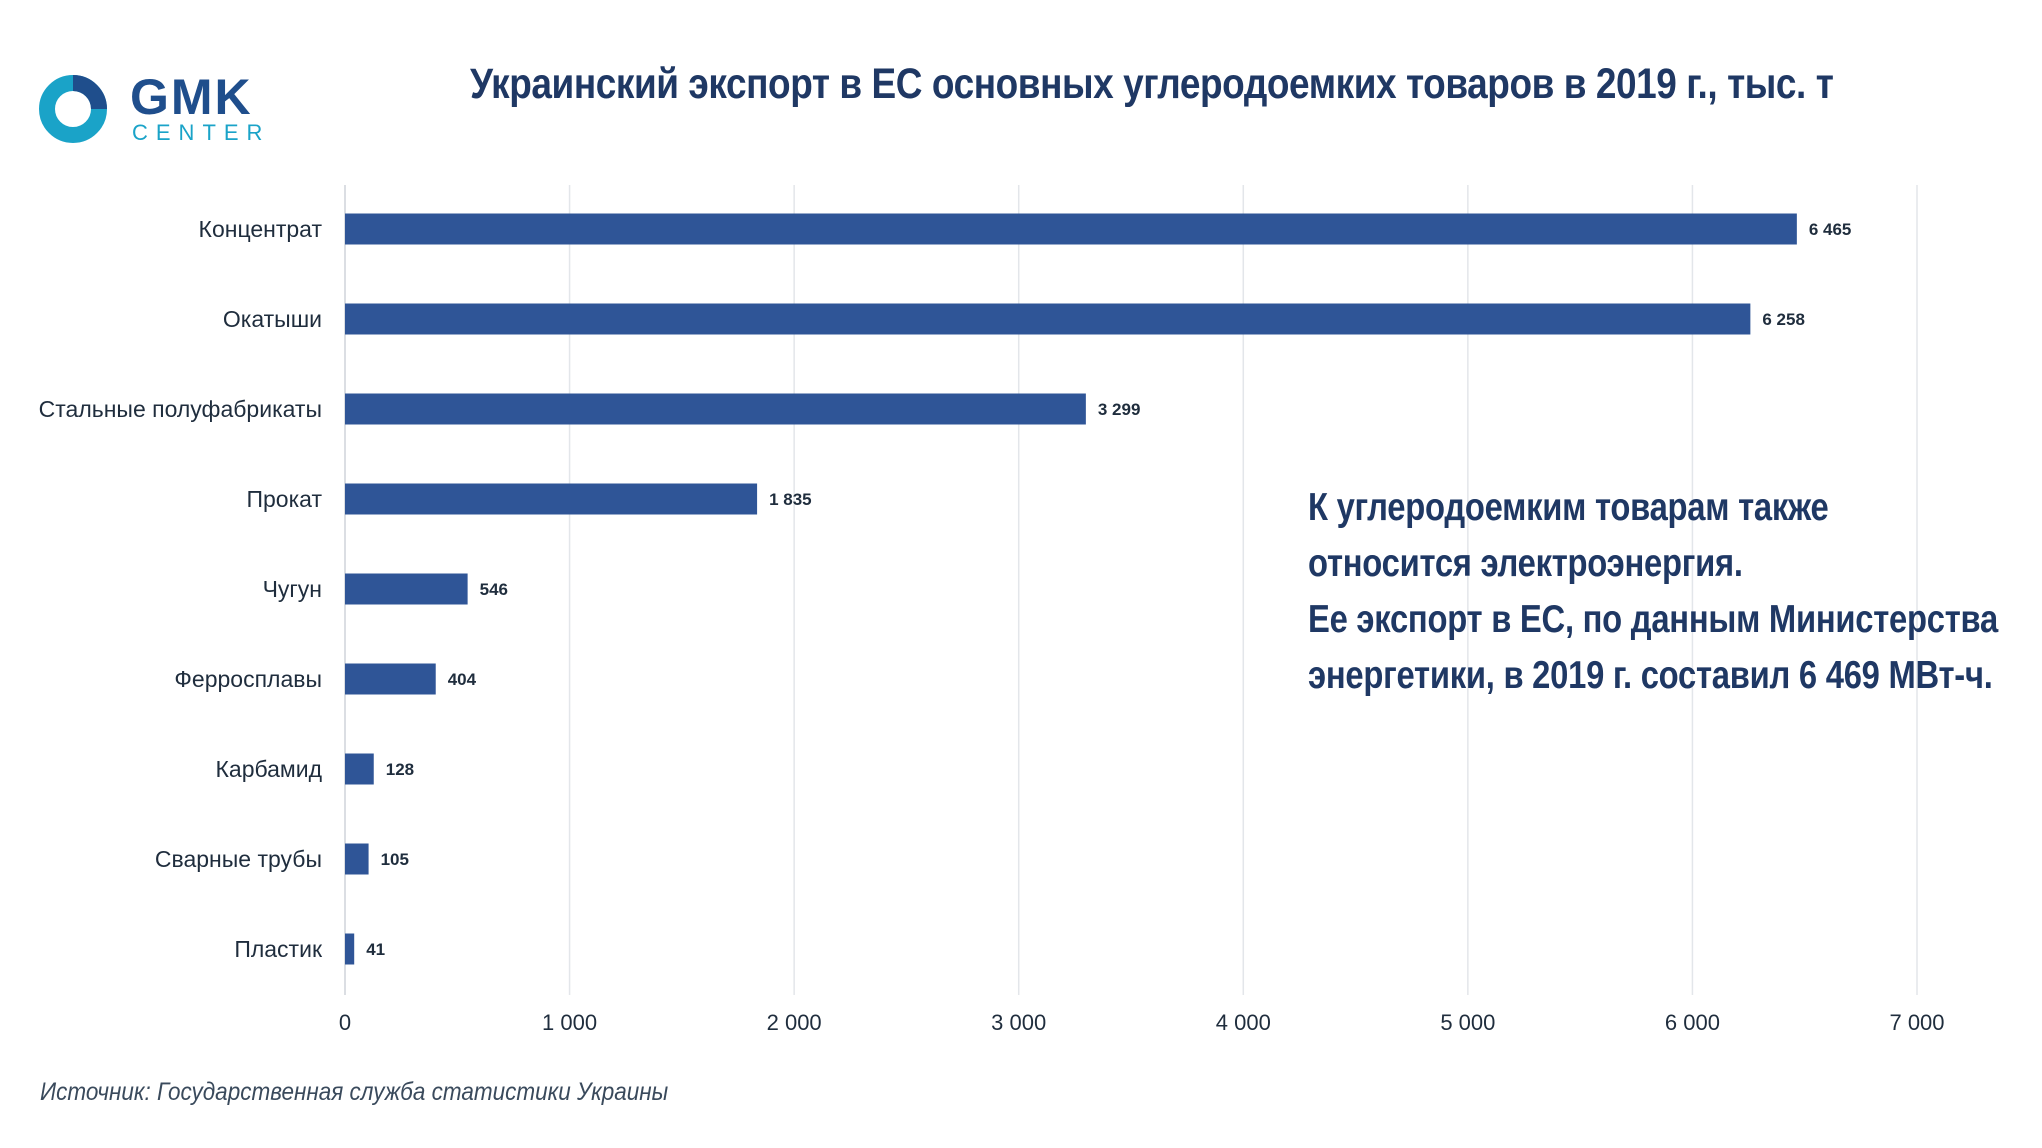  I want to click on category-label: Сварные трубы, so click(238, 859).